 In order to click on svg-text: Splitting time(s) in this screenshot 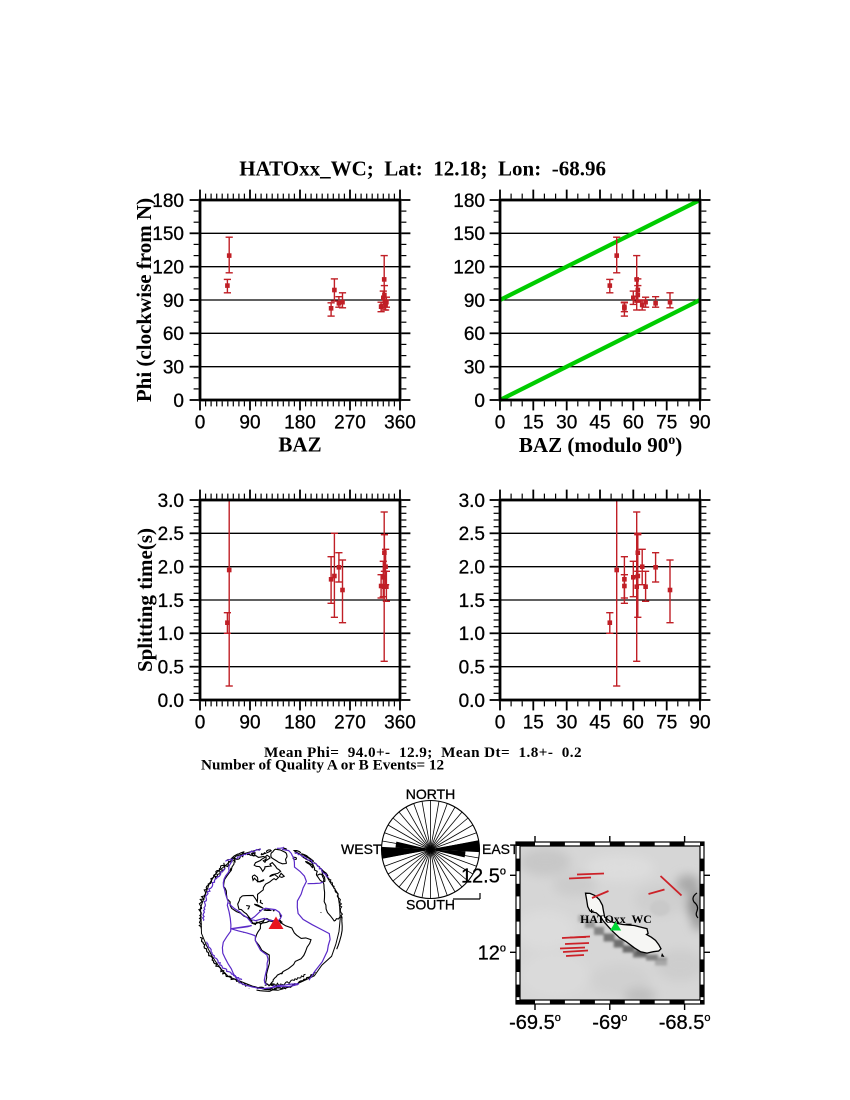, I will do `click(145, 600)`.